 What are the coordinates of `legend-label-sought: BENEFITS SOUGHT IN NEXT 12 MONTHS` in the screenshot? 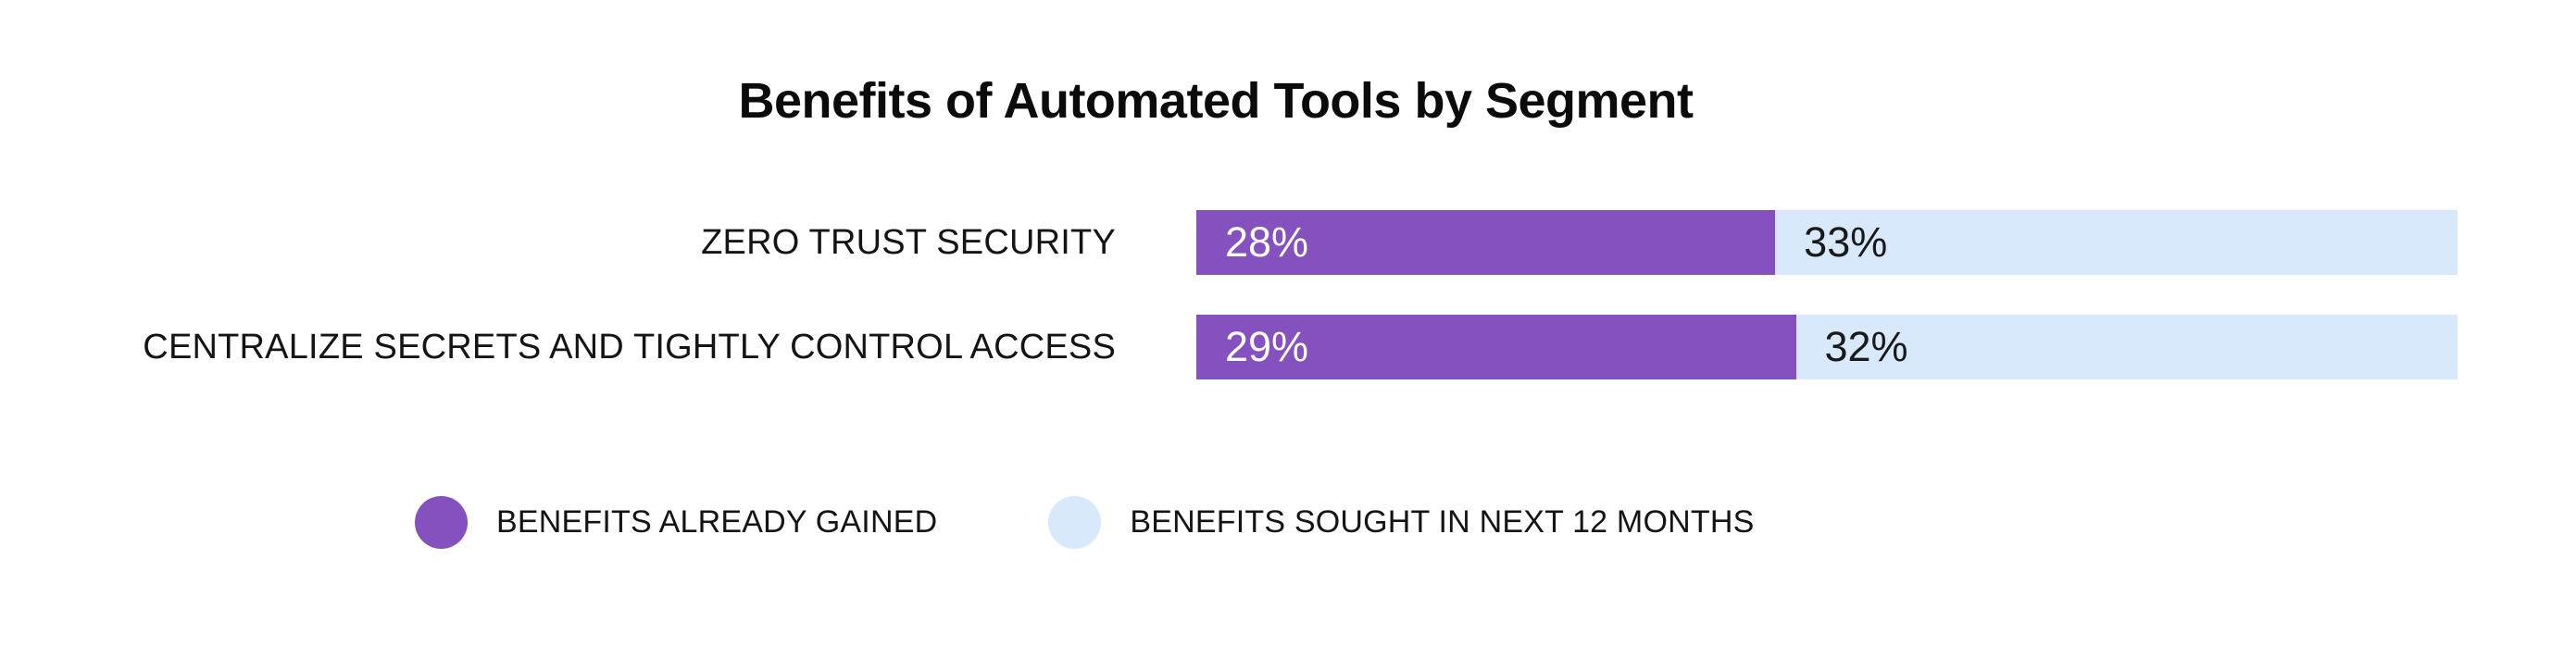 It's located at (1442, 522).